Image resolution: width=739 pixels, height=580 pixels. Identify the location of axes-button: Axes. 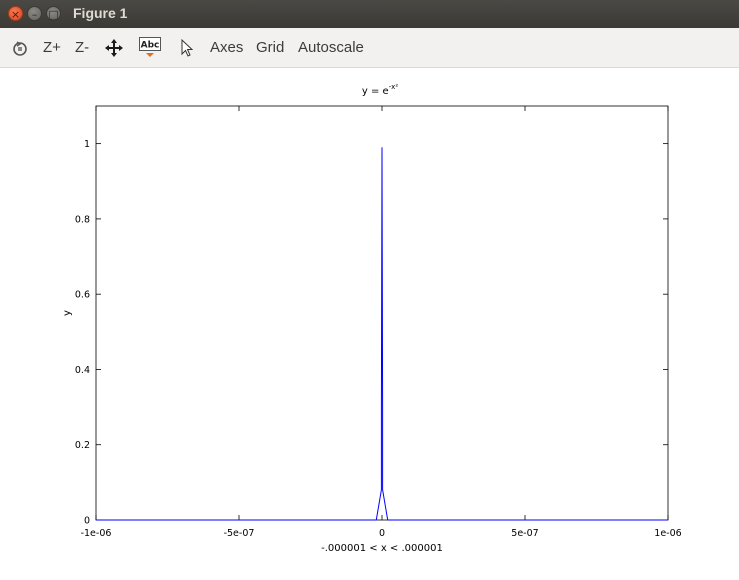
(226, 48).